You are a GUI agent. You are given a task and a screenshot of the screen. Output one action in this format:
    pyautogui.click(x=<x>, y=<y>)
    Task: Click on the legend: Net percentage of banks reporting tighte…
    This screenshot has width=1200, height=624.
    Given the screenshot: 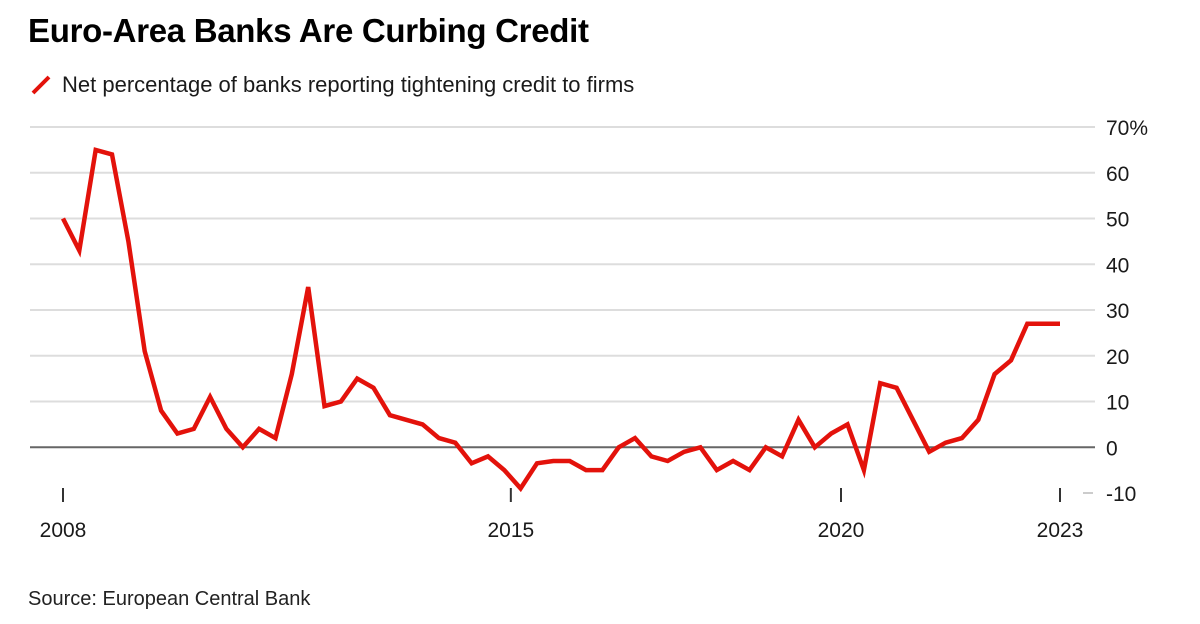 What is the action you would take?
    pyautogui.click(x=332, y=85)
    